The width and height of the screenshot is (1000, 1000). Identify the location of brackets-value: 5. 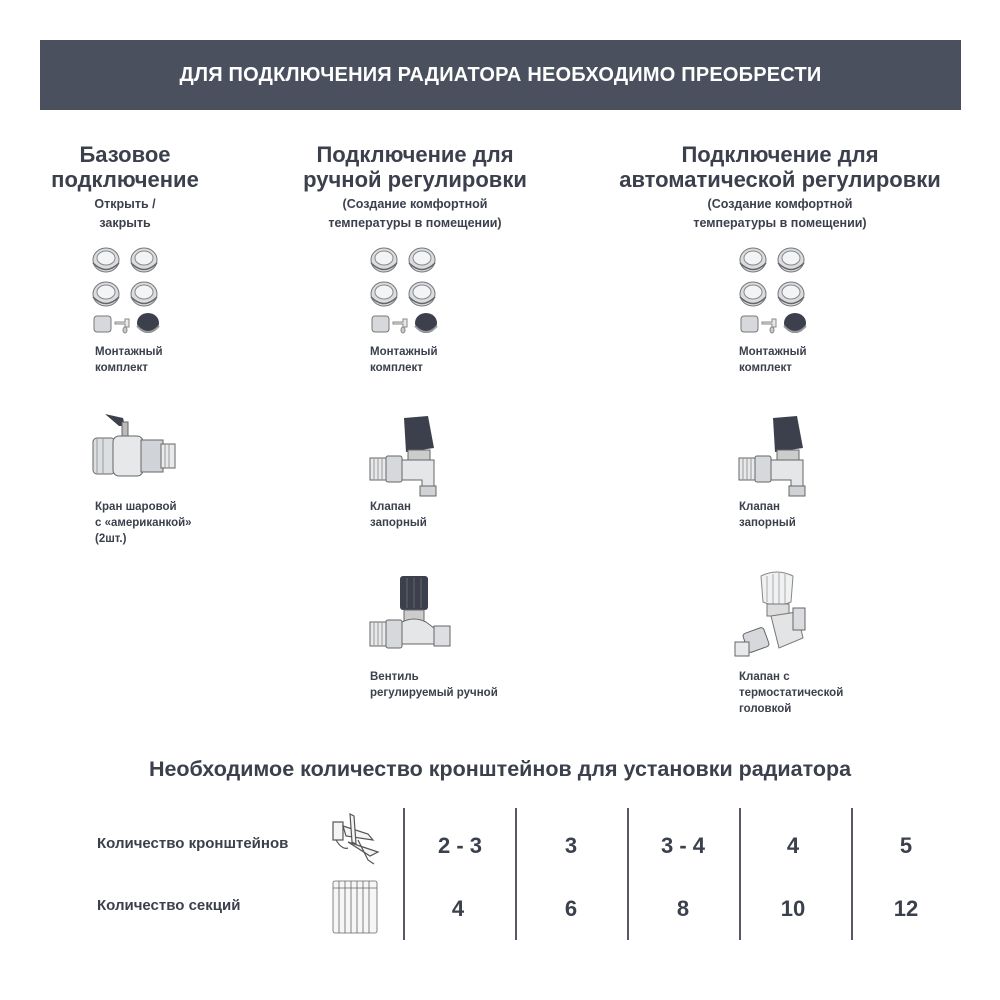
(906, 845).